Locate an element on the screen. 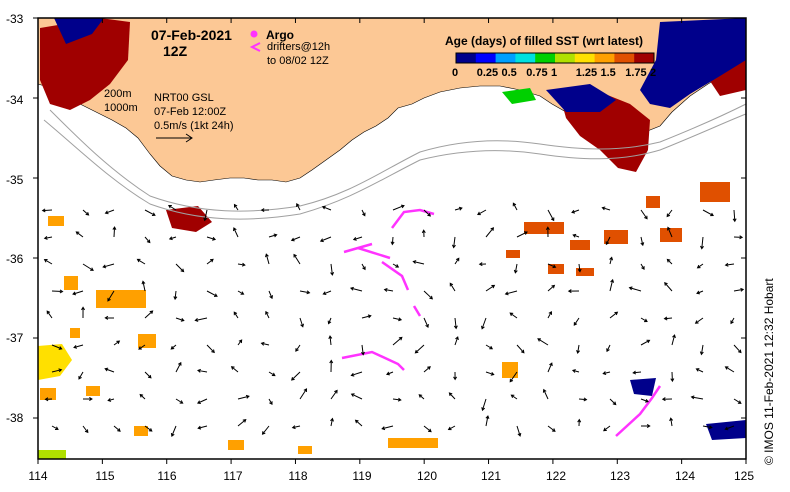 The width and height of the screenshot is (790, 492). y-tick-label: -36 is located at coordinates (15, 259).